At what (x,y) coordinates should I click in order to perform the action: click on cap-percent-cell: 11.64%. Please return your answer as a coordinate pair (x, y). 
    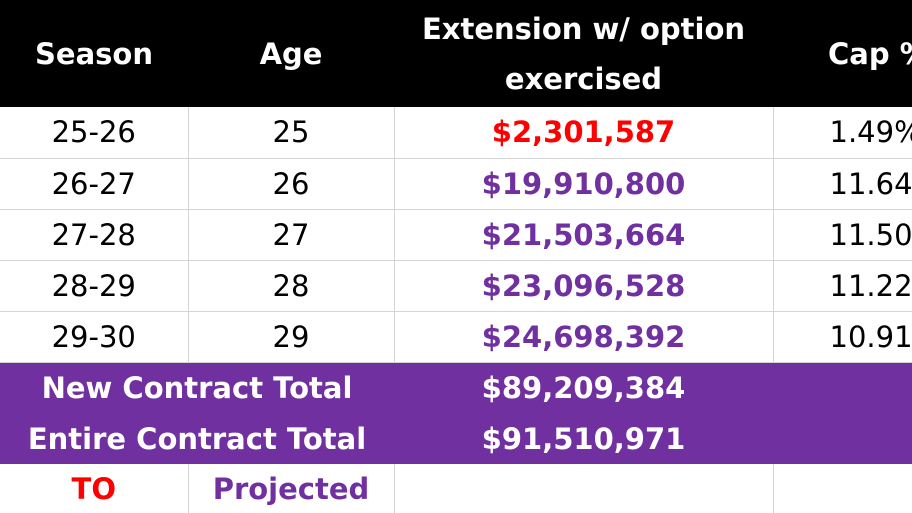
    Looking at the image, I should click on (842, 184).